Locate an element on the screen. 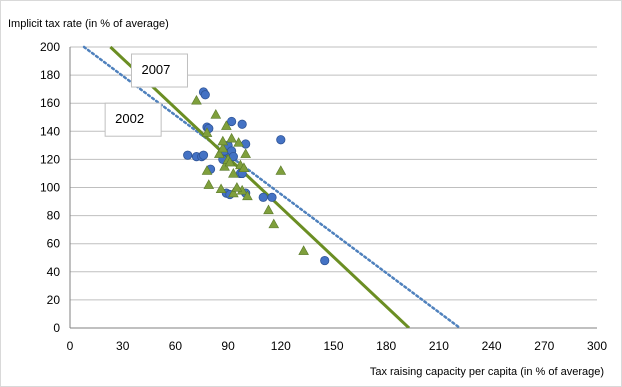  x-tick-label-210: 210 is located at coordinates (439, 346).